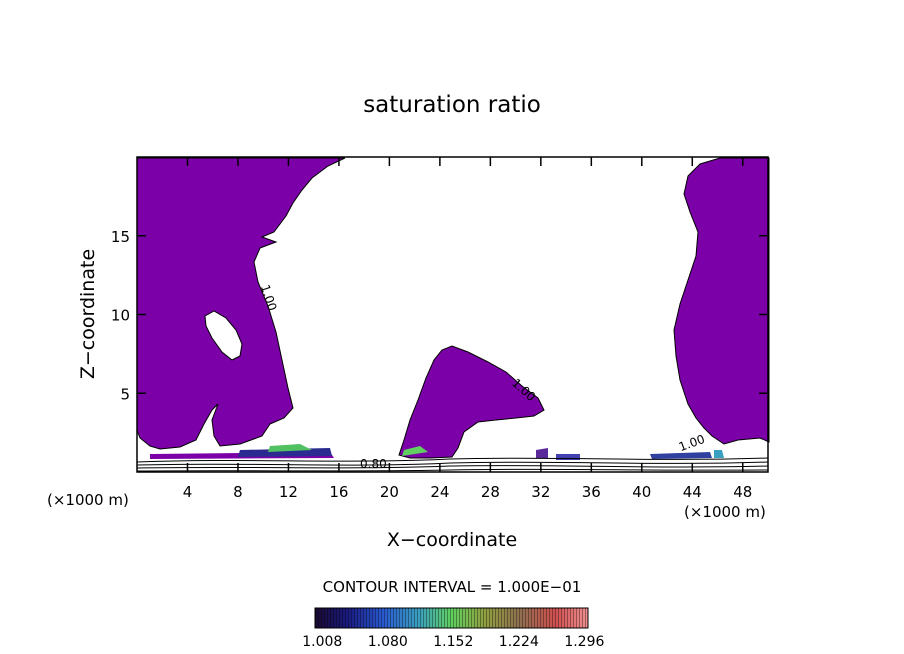  What do you see at coordinates (88, 500) in the screenshot?
I see `x-unit-left: (×1000 m)` at bounding box center [88, 500].